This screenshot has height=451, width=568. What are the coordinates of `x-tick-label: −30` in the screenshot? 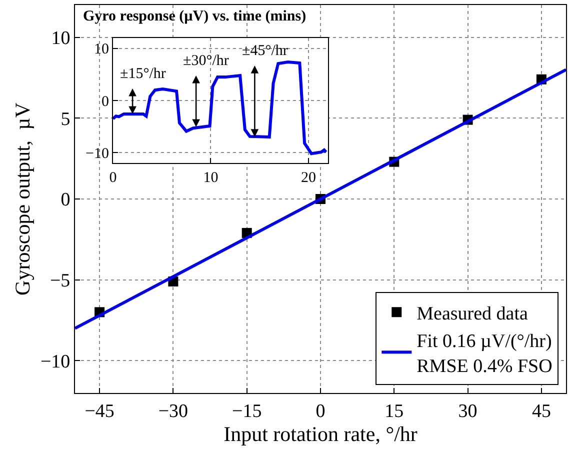 It's located at (173, 411).